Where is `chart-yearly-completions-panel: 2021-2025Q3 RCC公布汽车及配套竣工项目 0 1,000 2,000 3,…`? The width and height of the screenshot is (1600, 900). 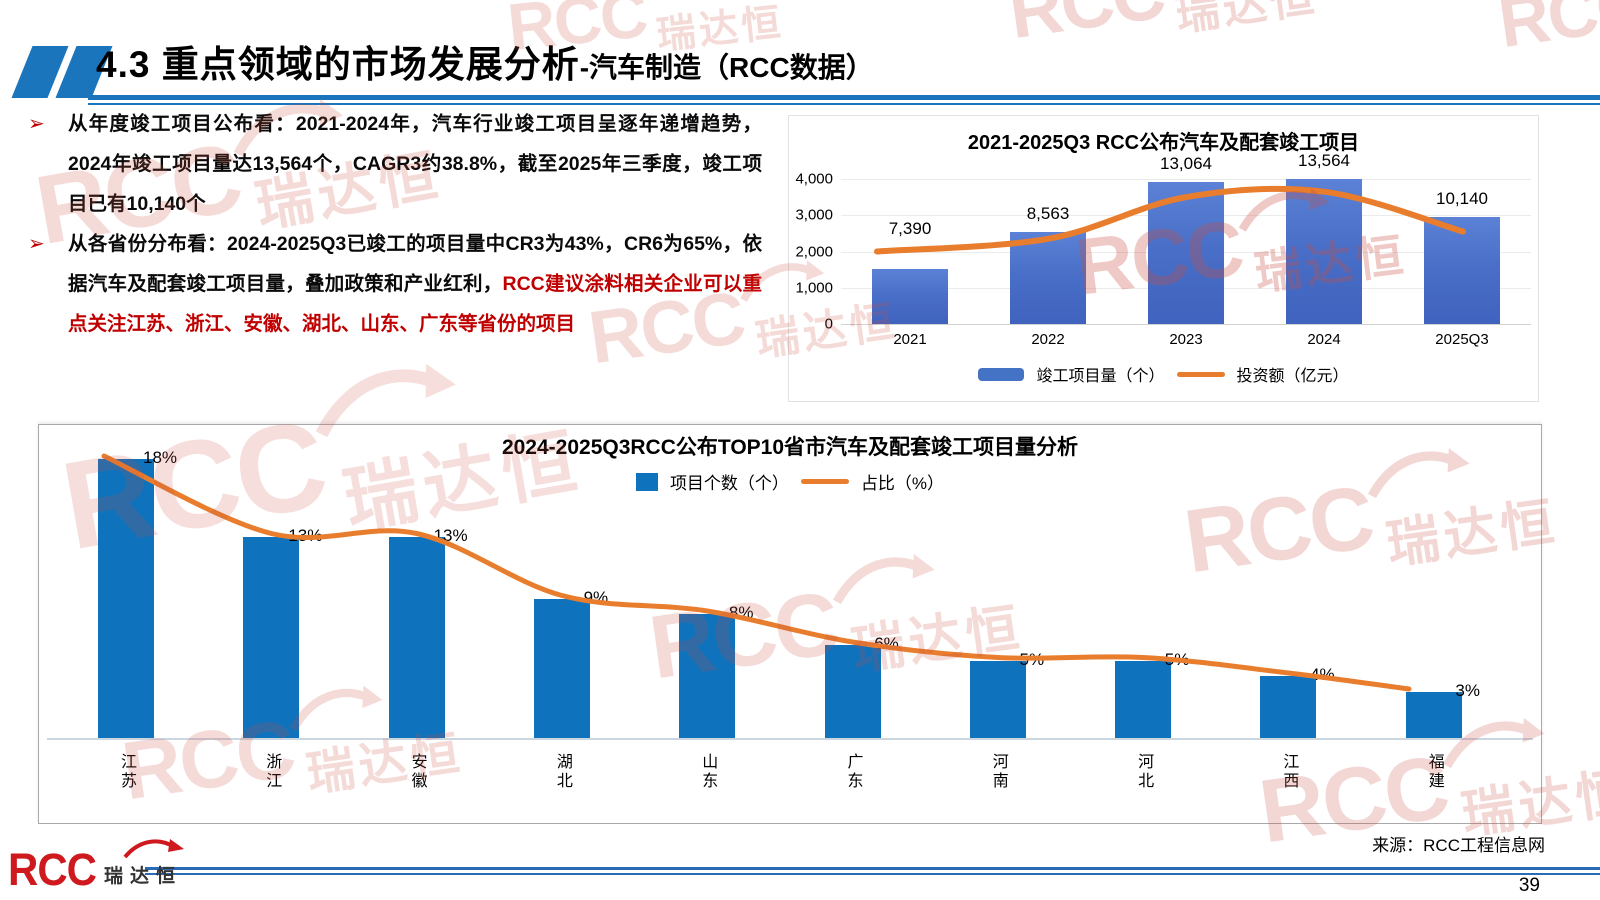 chart-yearly-completions-panel: 2021-2025Q3 RCC公布汽车及配套竣工项目 0 1,000 2,000 3,… is located at coordinates (1163, 258).